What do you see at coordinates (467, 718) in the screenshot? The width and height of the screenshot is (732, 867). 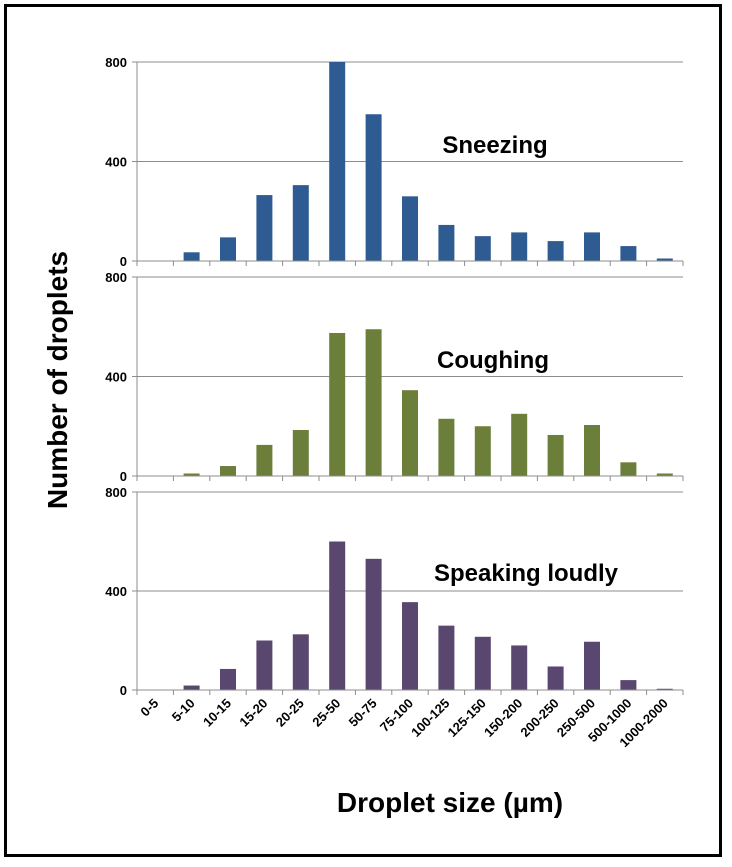 I see `x-tick-label: 125-150` at bounding box center [467, 718].